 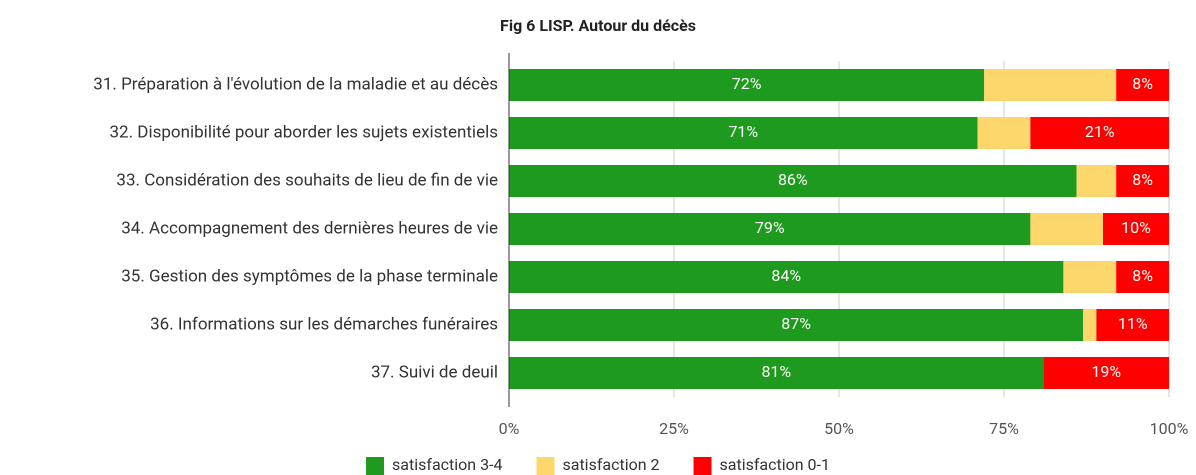 What do you see at coordinates (610, 464) in the screenshot?
I see `legend-label: satisfaction 2` at bounding box center [610, 464].